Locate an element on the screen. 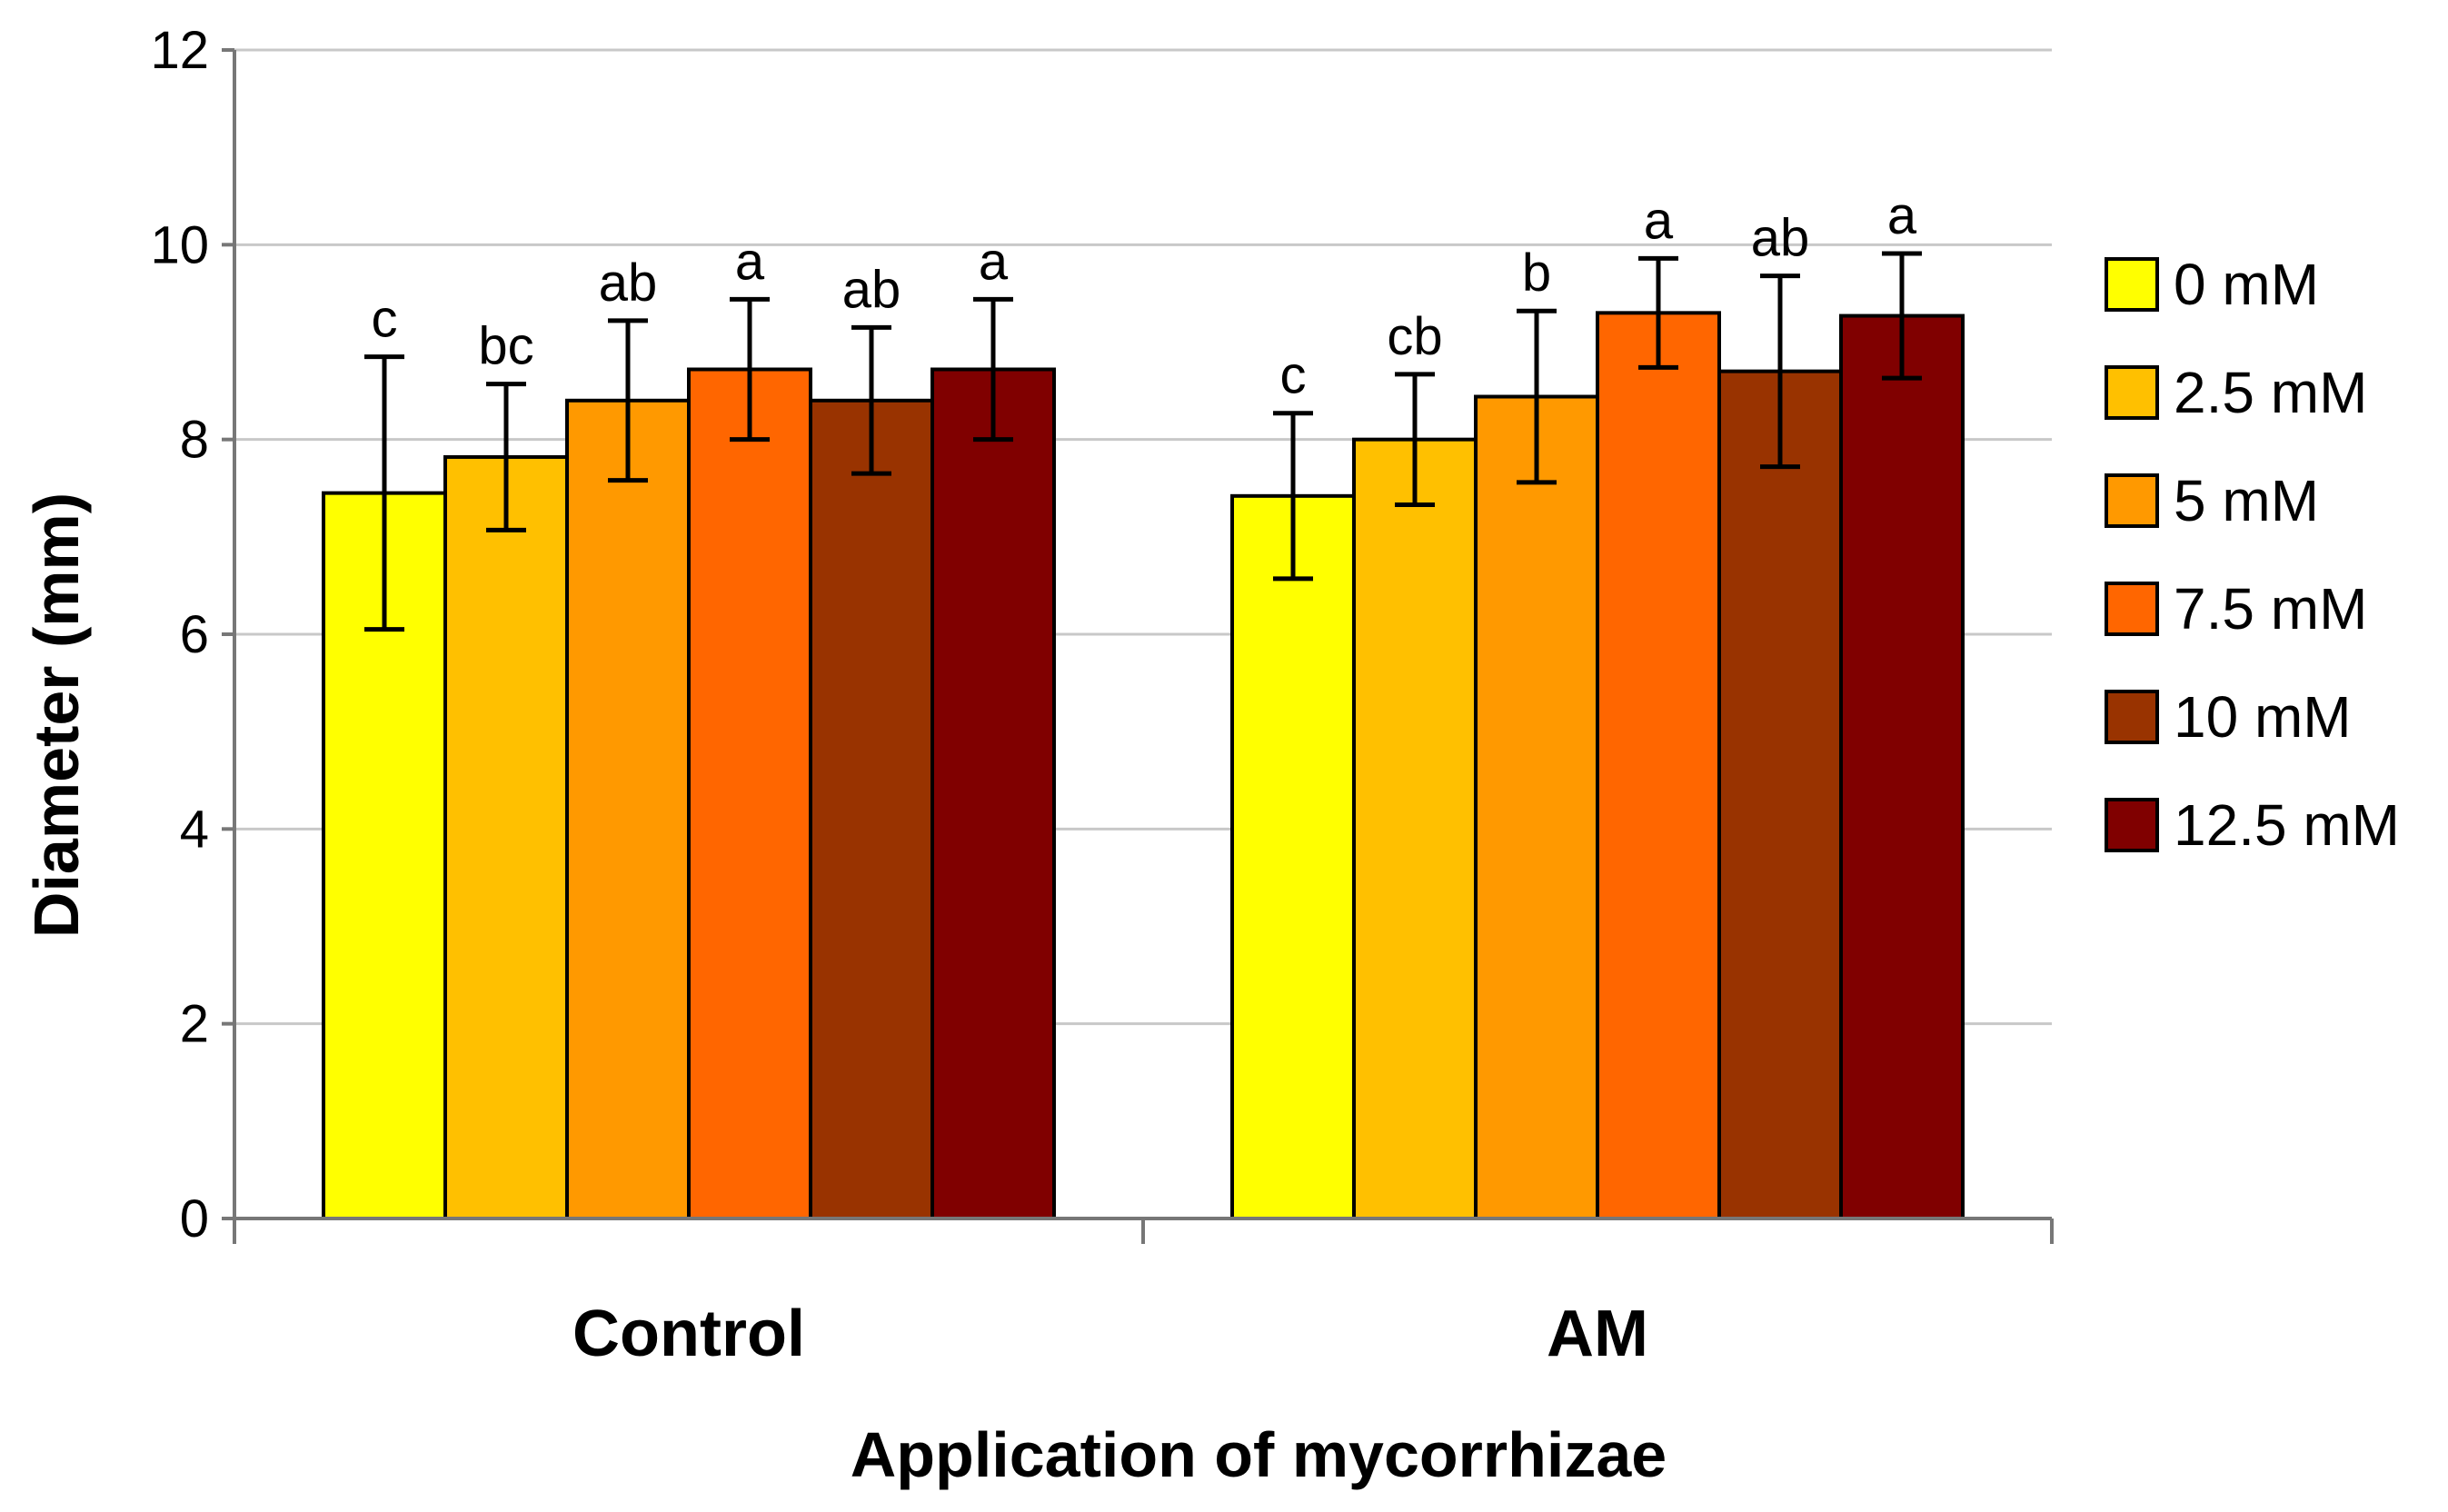 The image size is (2448, 1512). legend-label: 2.5 mM is located at coordinates (2270, 392).